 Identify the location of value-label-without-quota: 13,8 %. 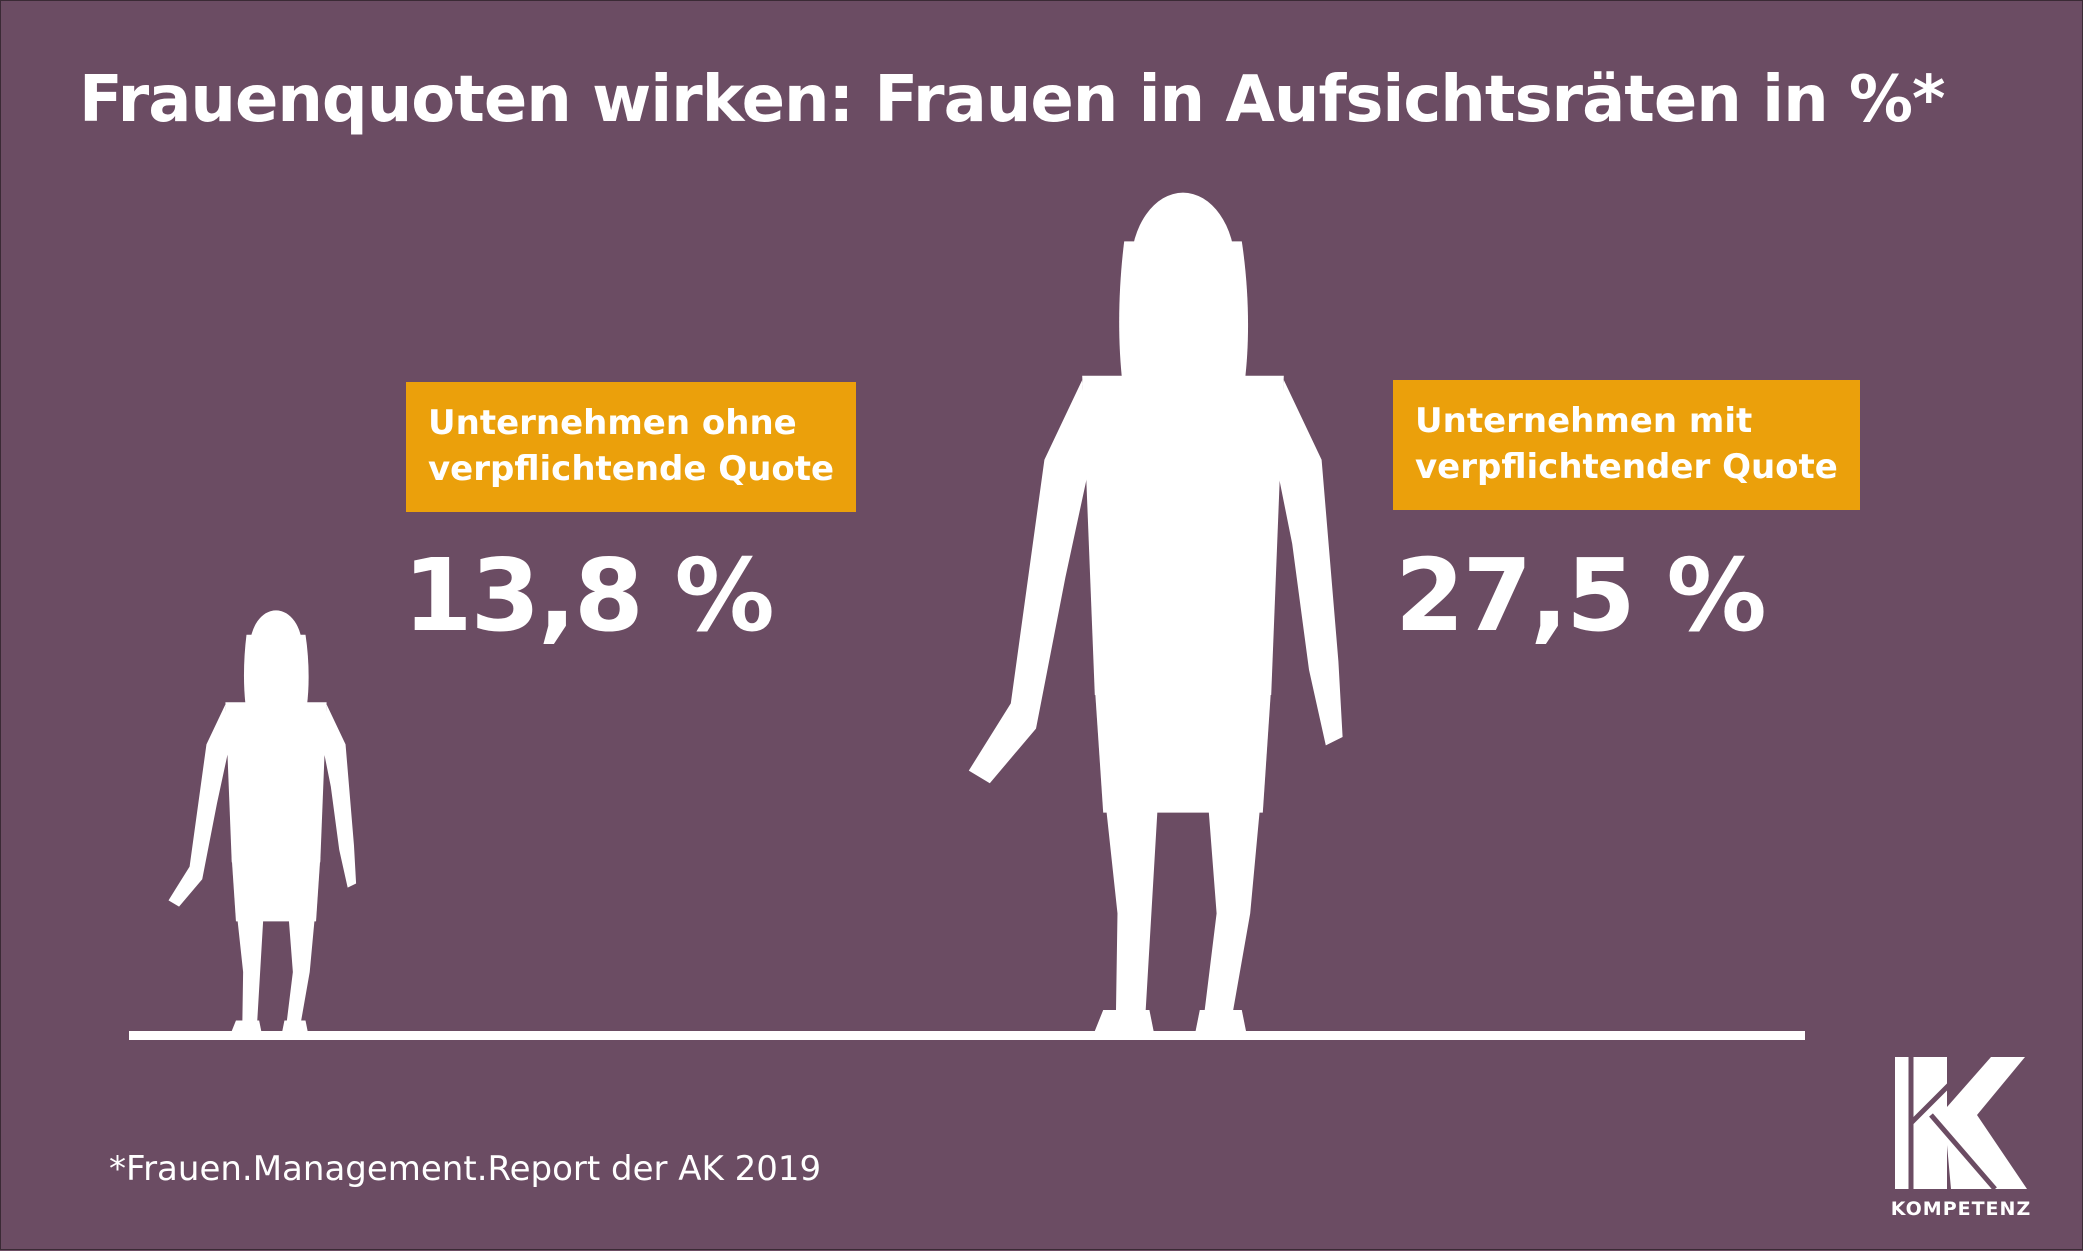
(589, 595).